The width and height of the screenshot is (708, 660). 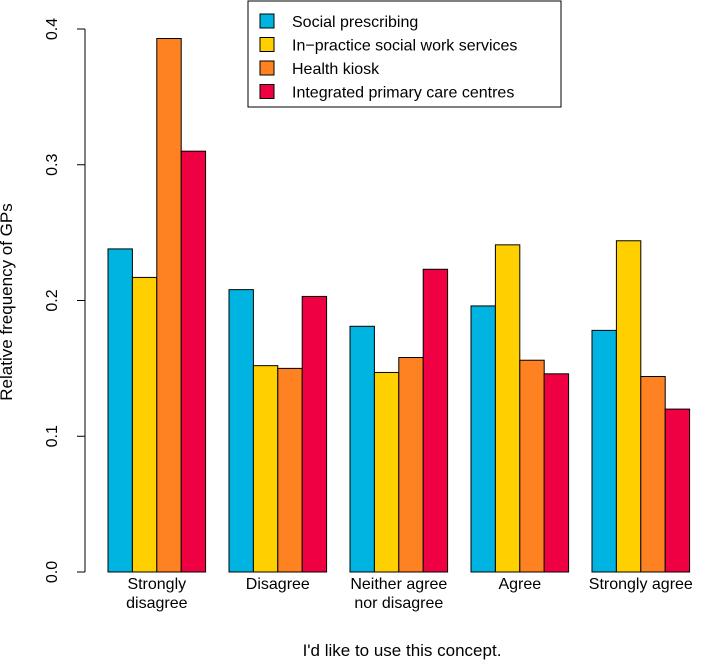 I want to click on y-tick-label: 0.4, so click(x=52, y=29).